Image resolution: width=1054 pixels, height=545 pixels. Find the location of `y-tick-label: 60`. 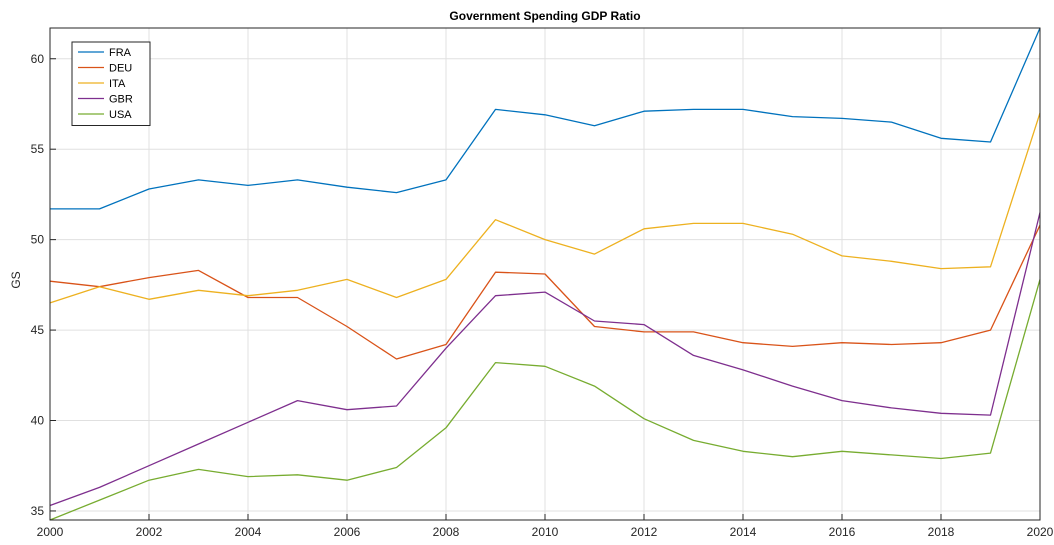

y-tick-label: 60 is located at coordinates (38, 59).